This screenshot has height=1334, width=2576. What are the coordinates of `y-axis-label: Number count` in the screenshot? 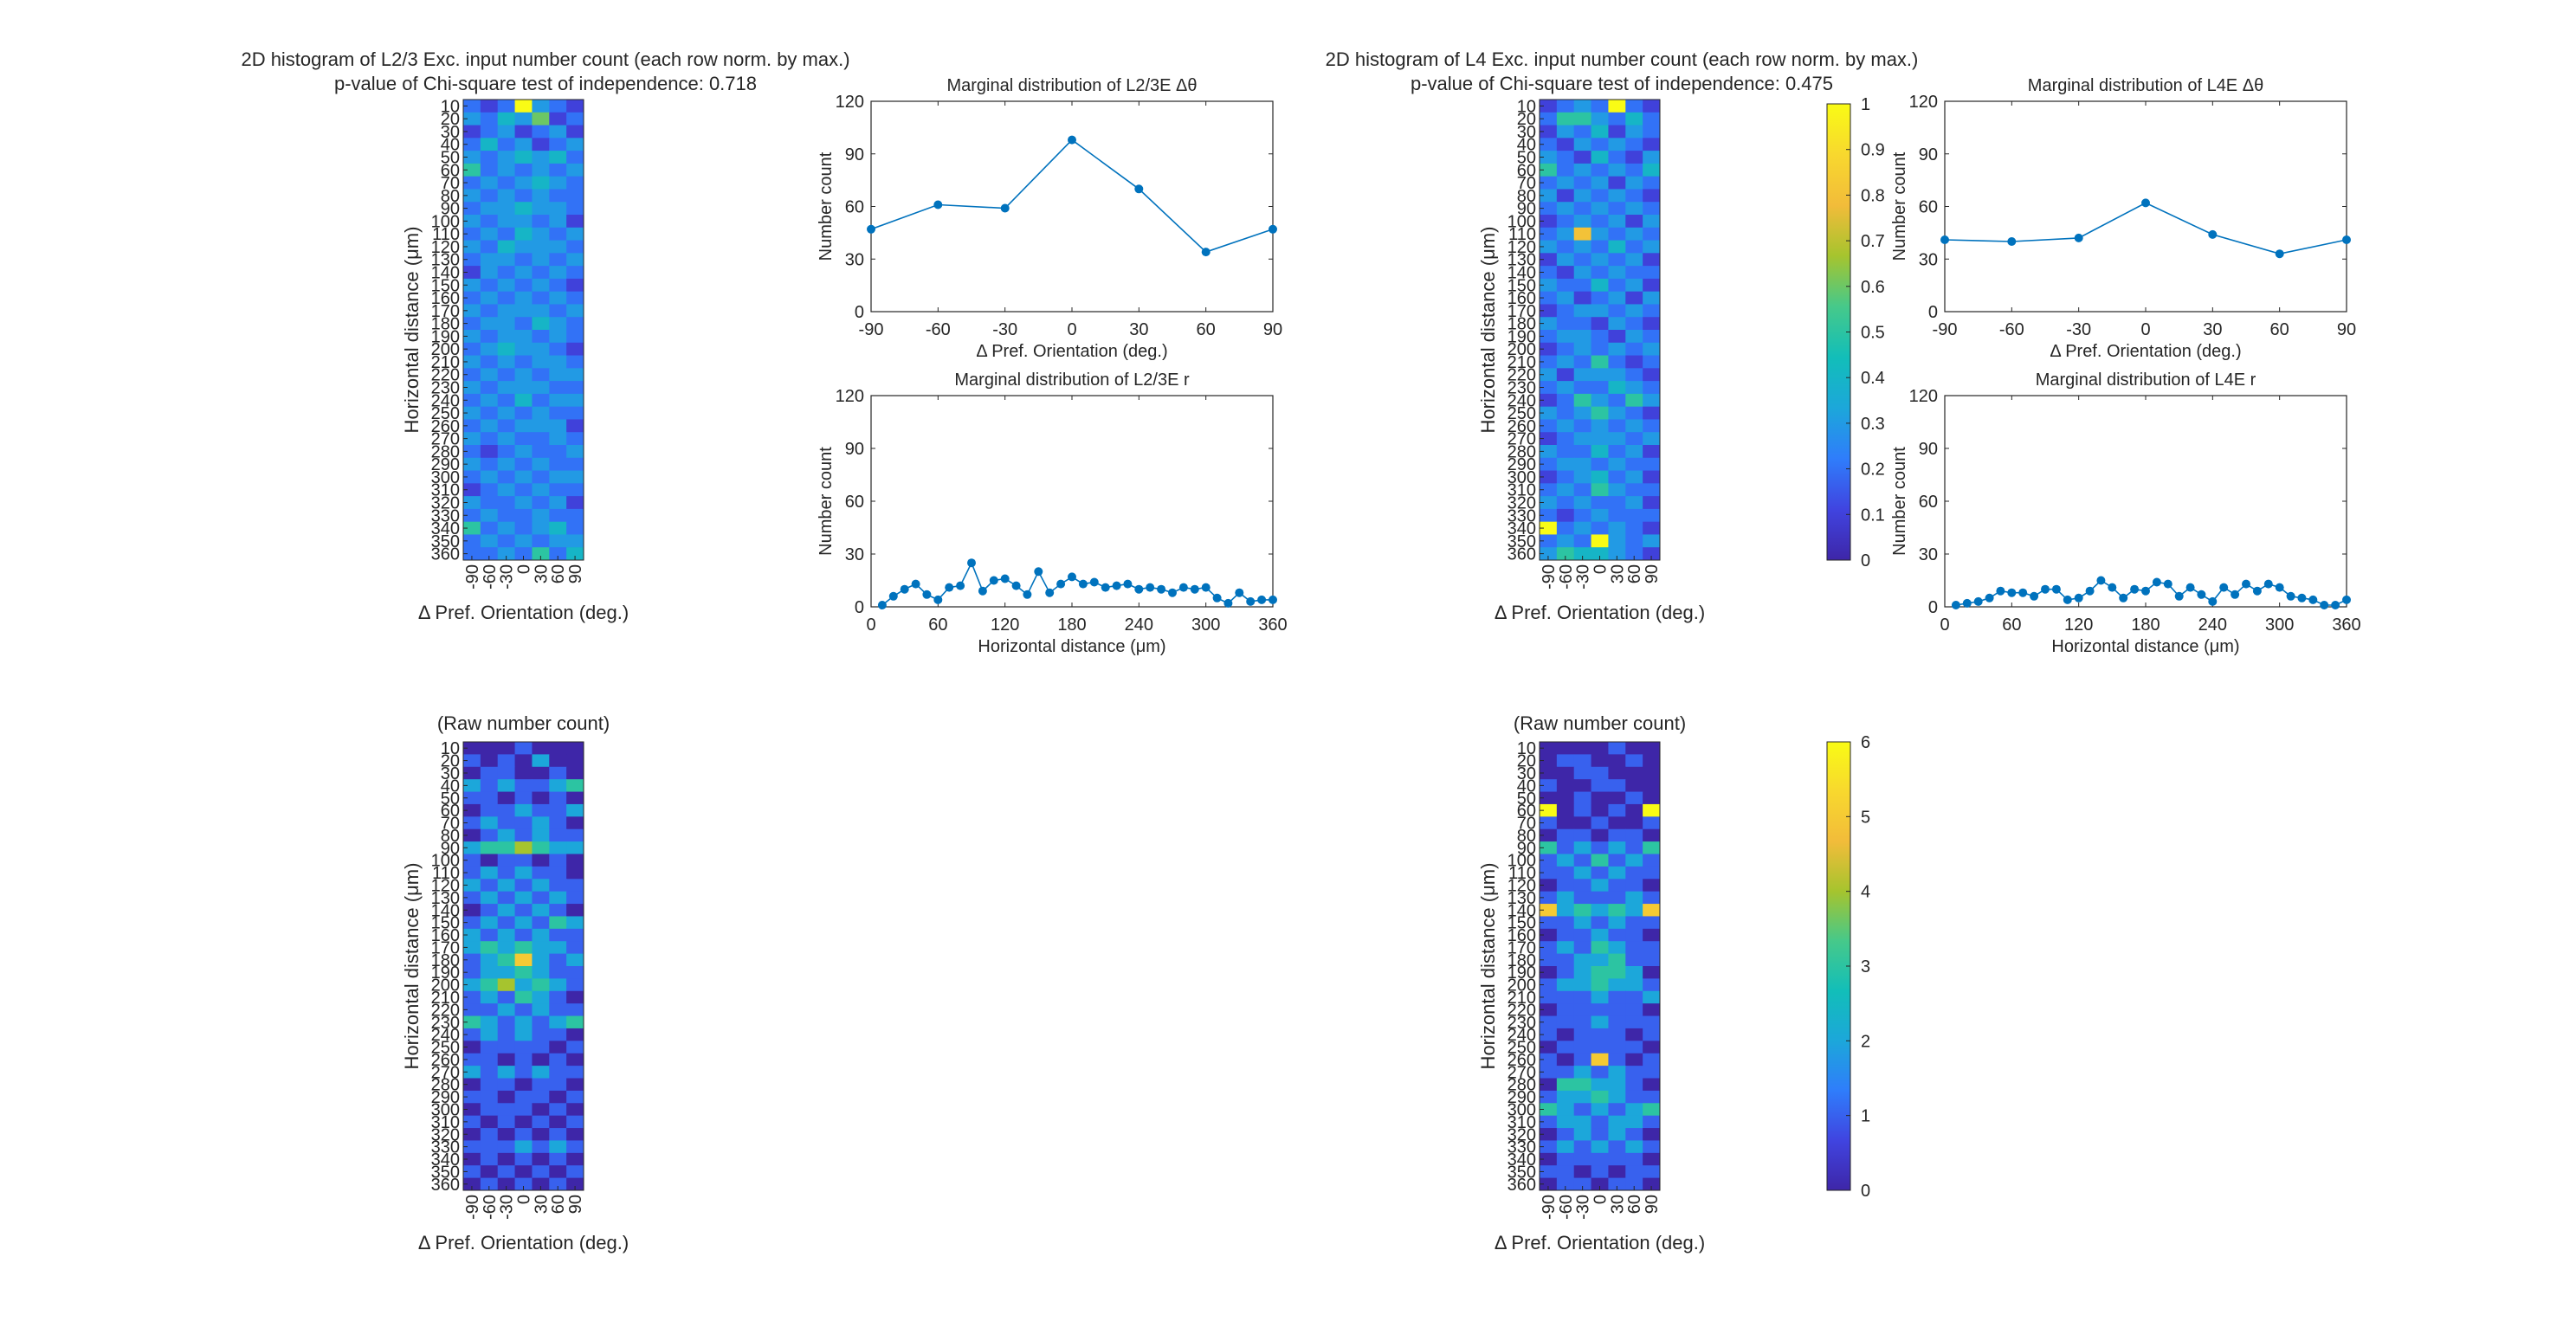 It's located at (1900, 501).